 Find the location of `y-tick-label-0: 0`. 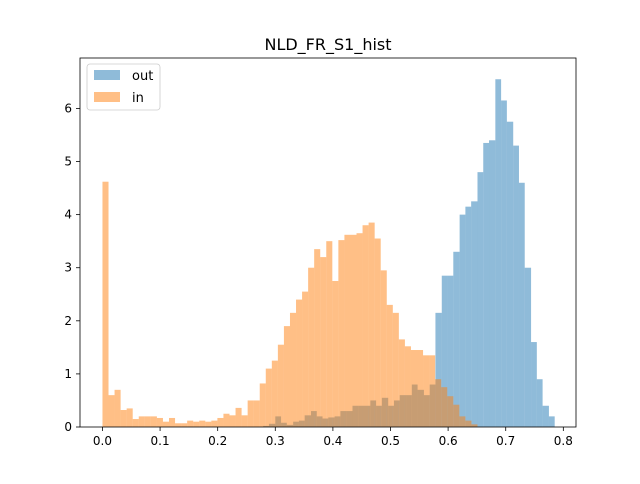

y-tick-label-0: 0 is located at coordinates (68, 427).